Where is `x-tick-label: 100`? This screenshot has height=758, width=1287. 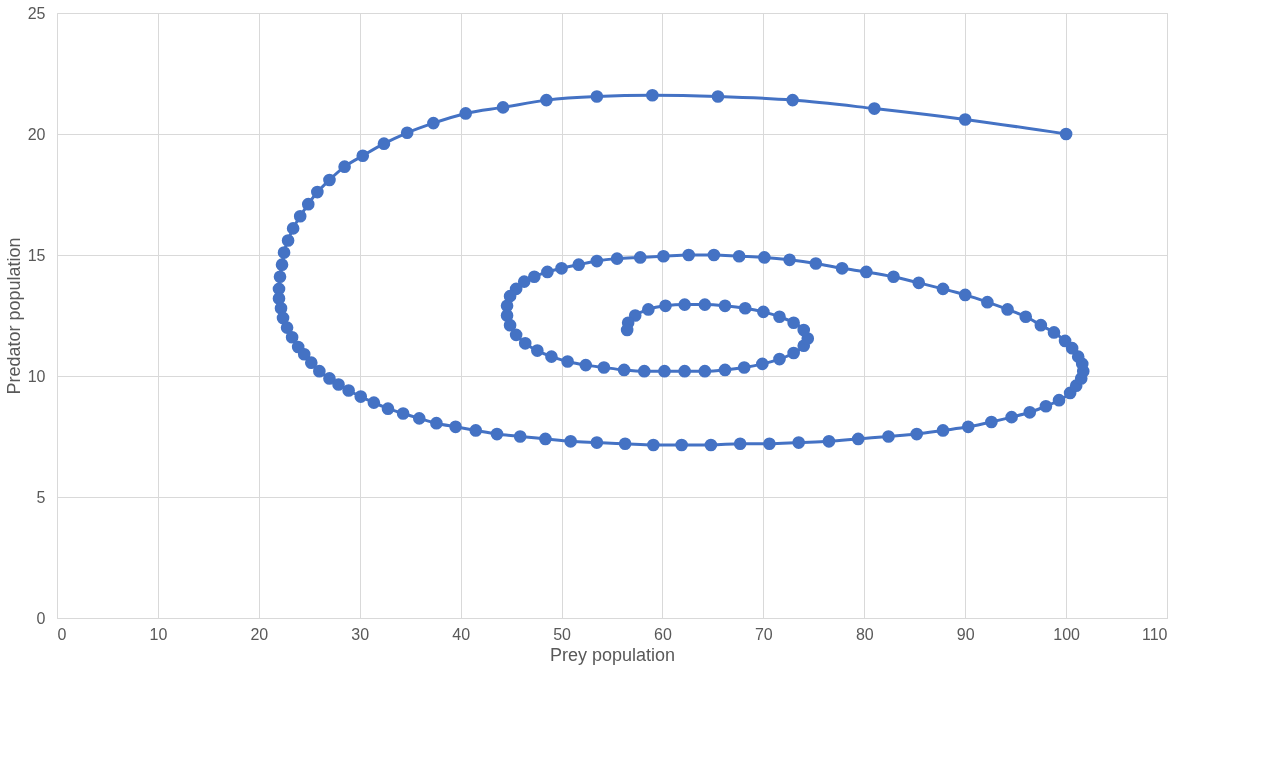
x-tick-label: 100 is located at coordinates (1067, 634).